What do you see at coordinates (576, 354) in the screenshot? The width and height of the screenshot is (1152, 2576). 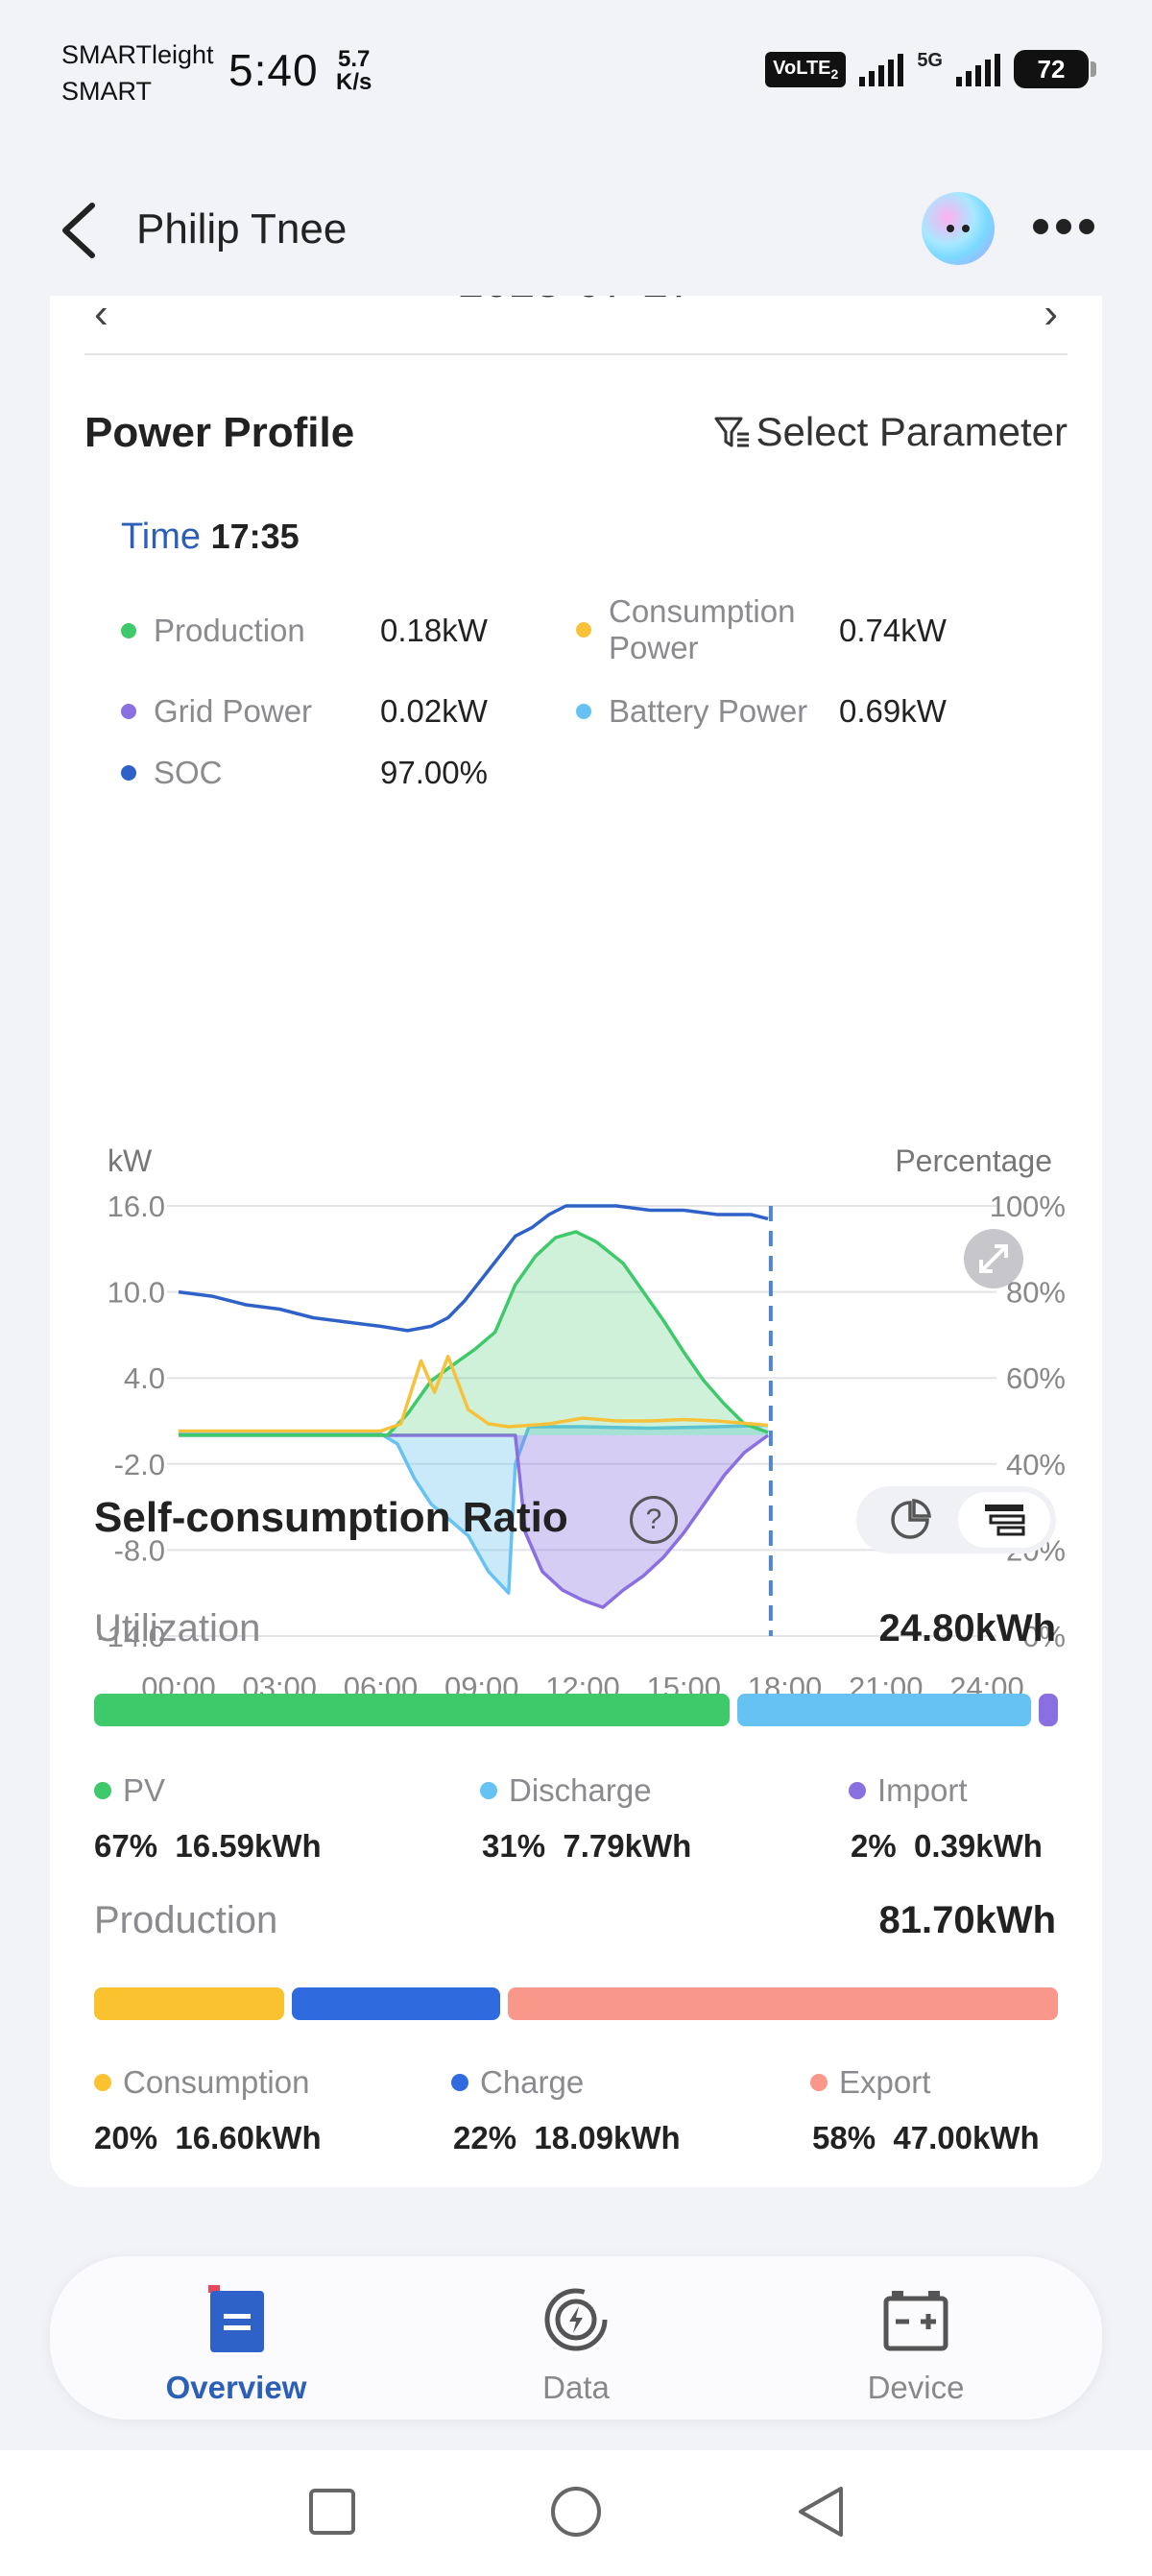 I see `divider` at bounding box center [576, 354].